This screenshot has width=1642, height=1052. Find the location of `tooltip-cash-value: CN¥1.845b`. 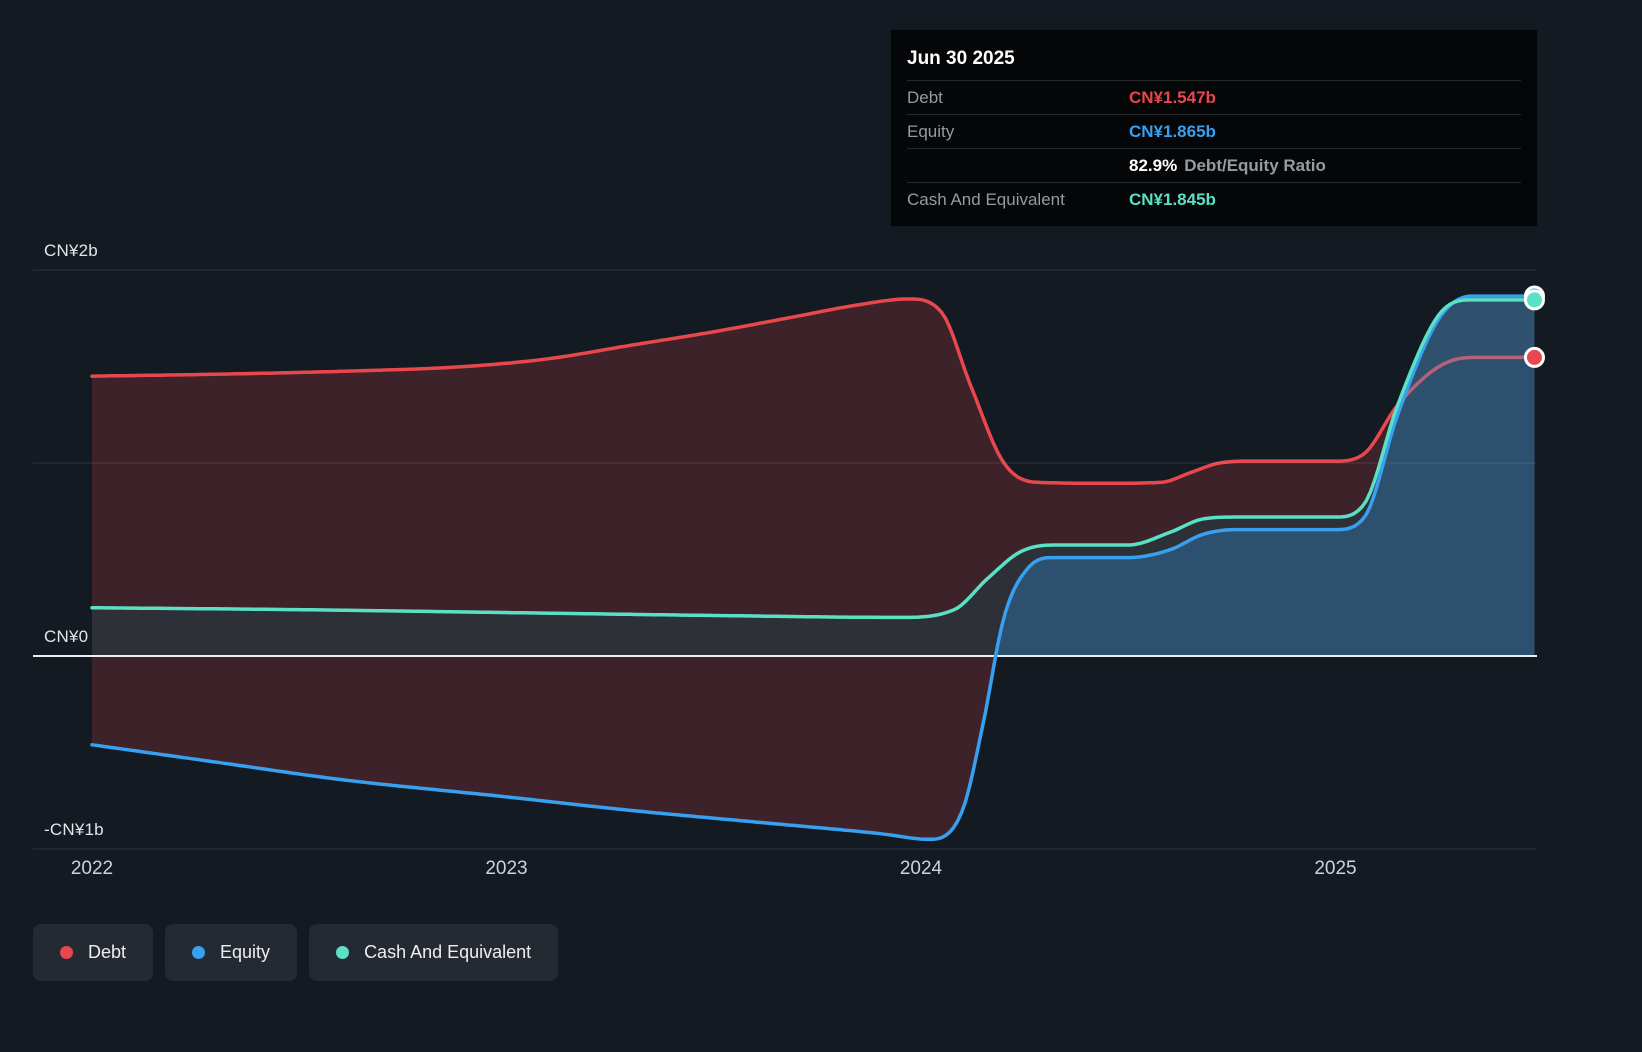

tooltip-cash-value: CN¥1.845b is located at coordinates (1172, 199).